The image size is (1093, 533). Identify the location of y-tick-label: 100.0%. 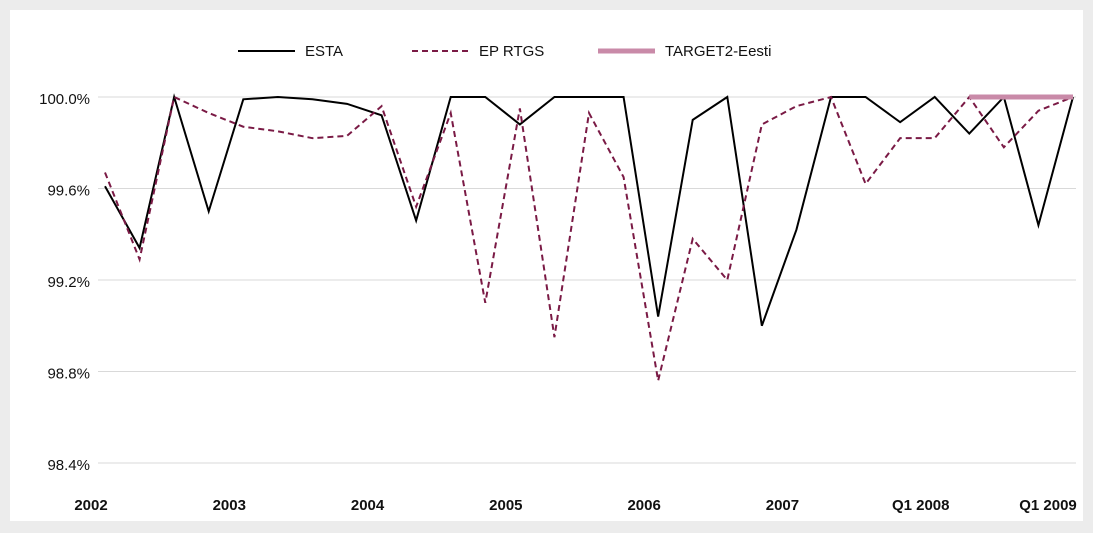
(64, 99).